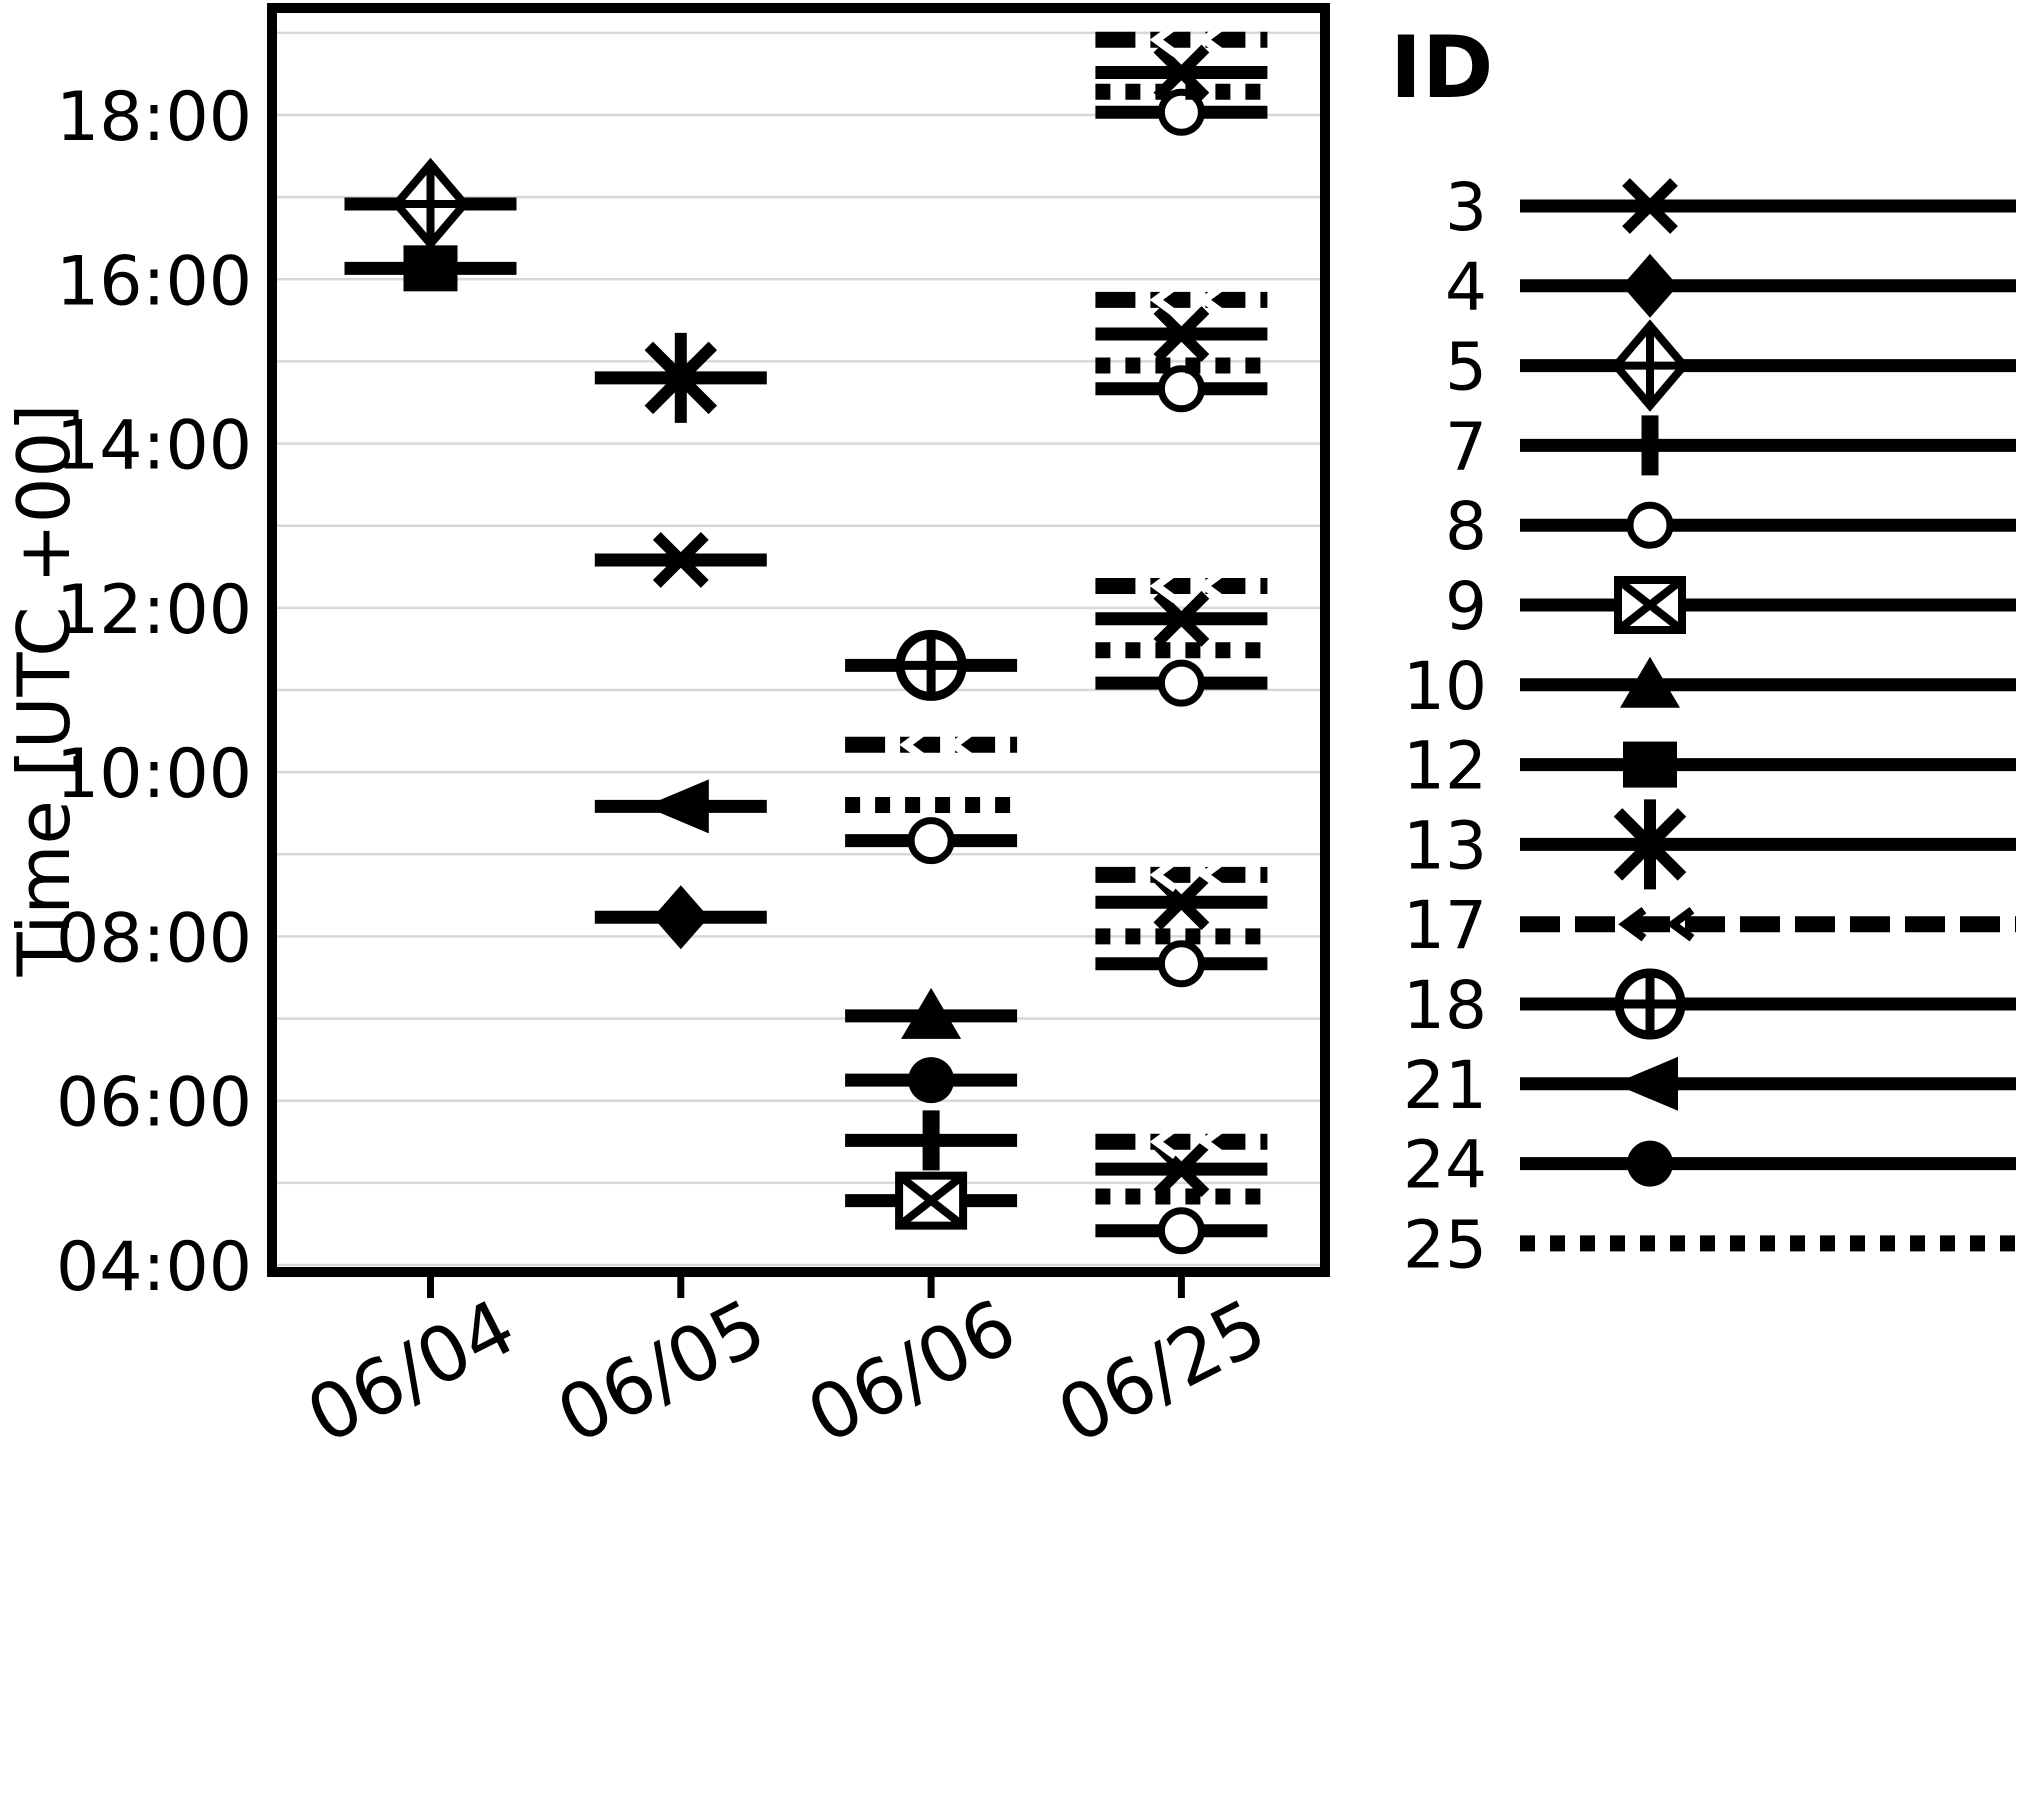 The image size is (2017, 1794). What do you see at coordinates (154, 610) in the screenshot?
I see `y-tick-label: 12:00` at bounding box center [154, 610].